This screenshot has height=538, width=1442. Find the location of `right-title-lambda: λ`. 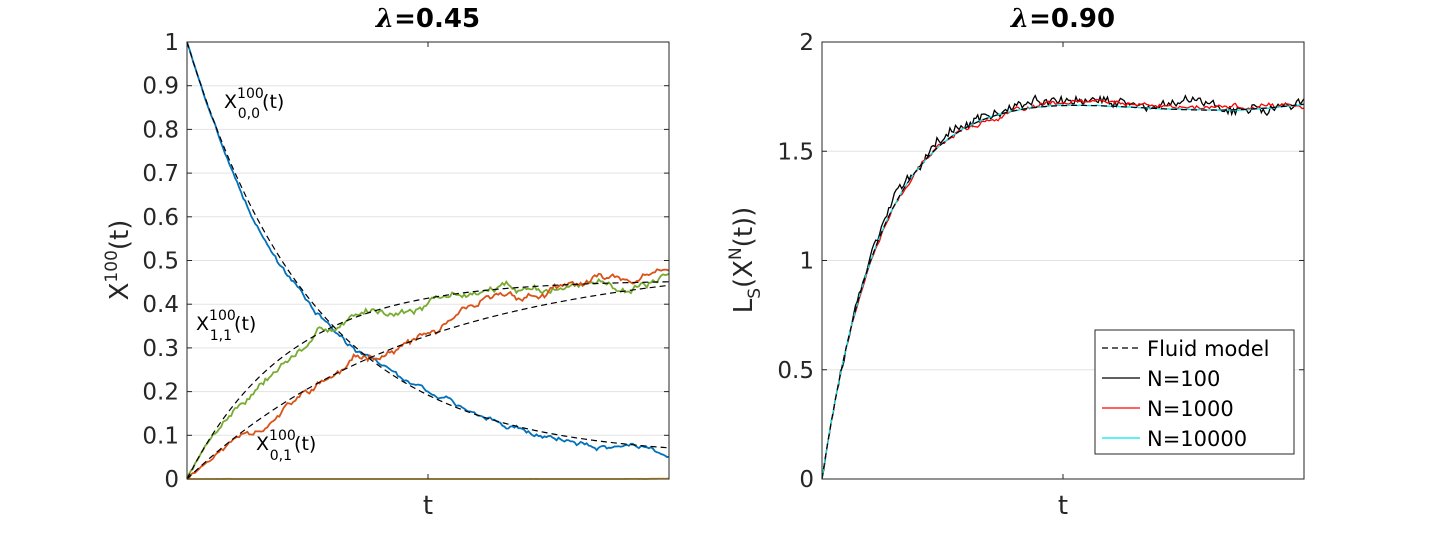

right-title-lambda: λ is located at coordinates (1019, 19).